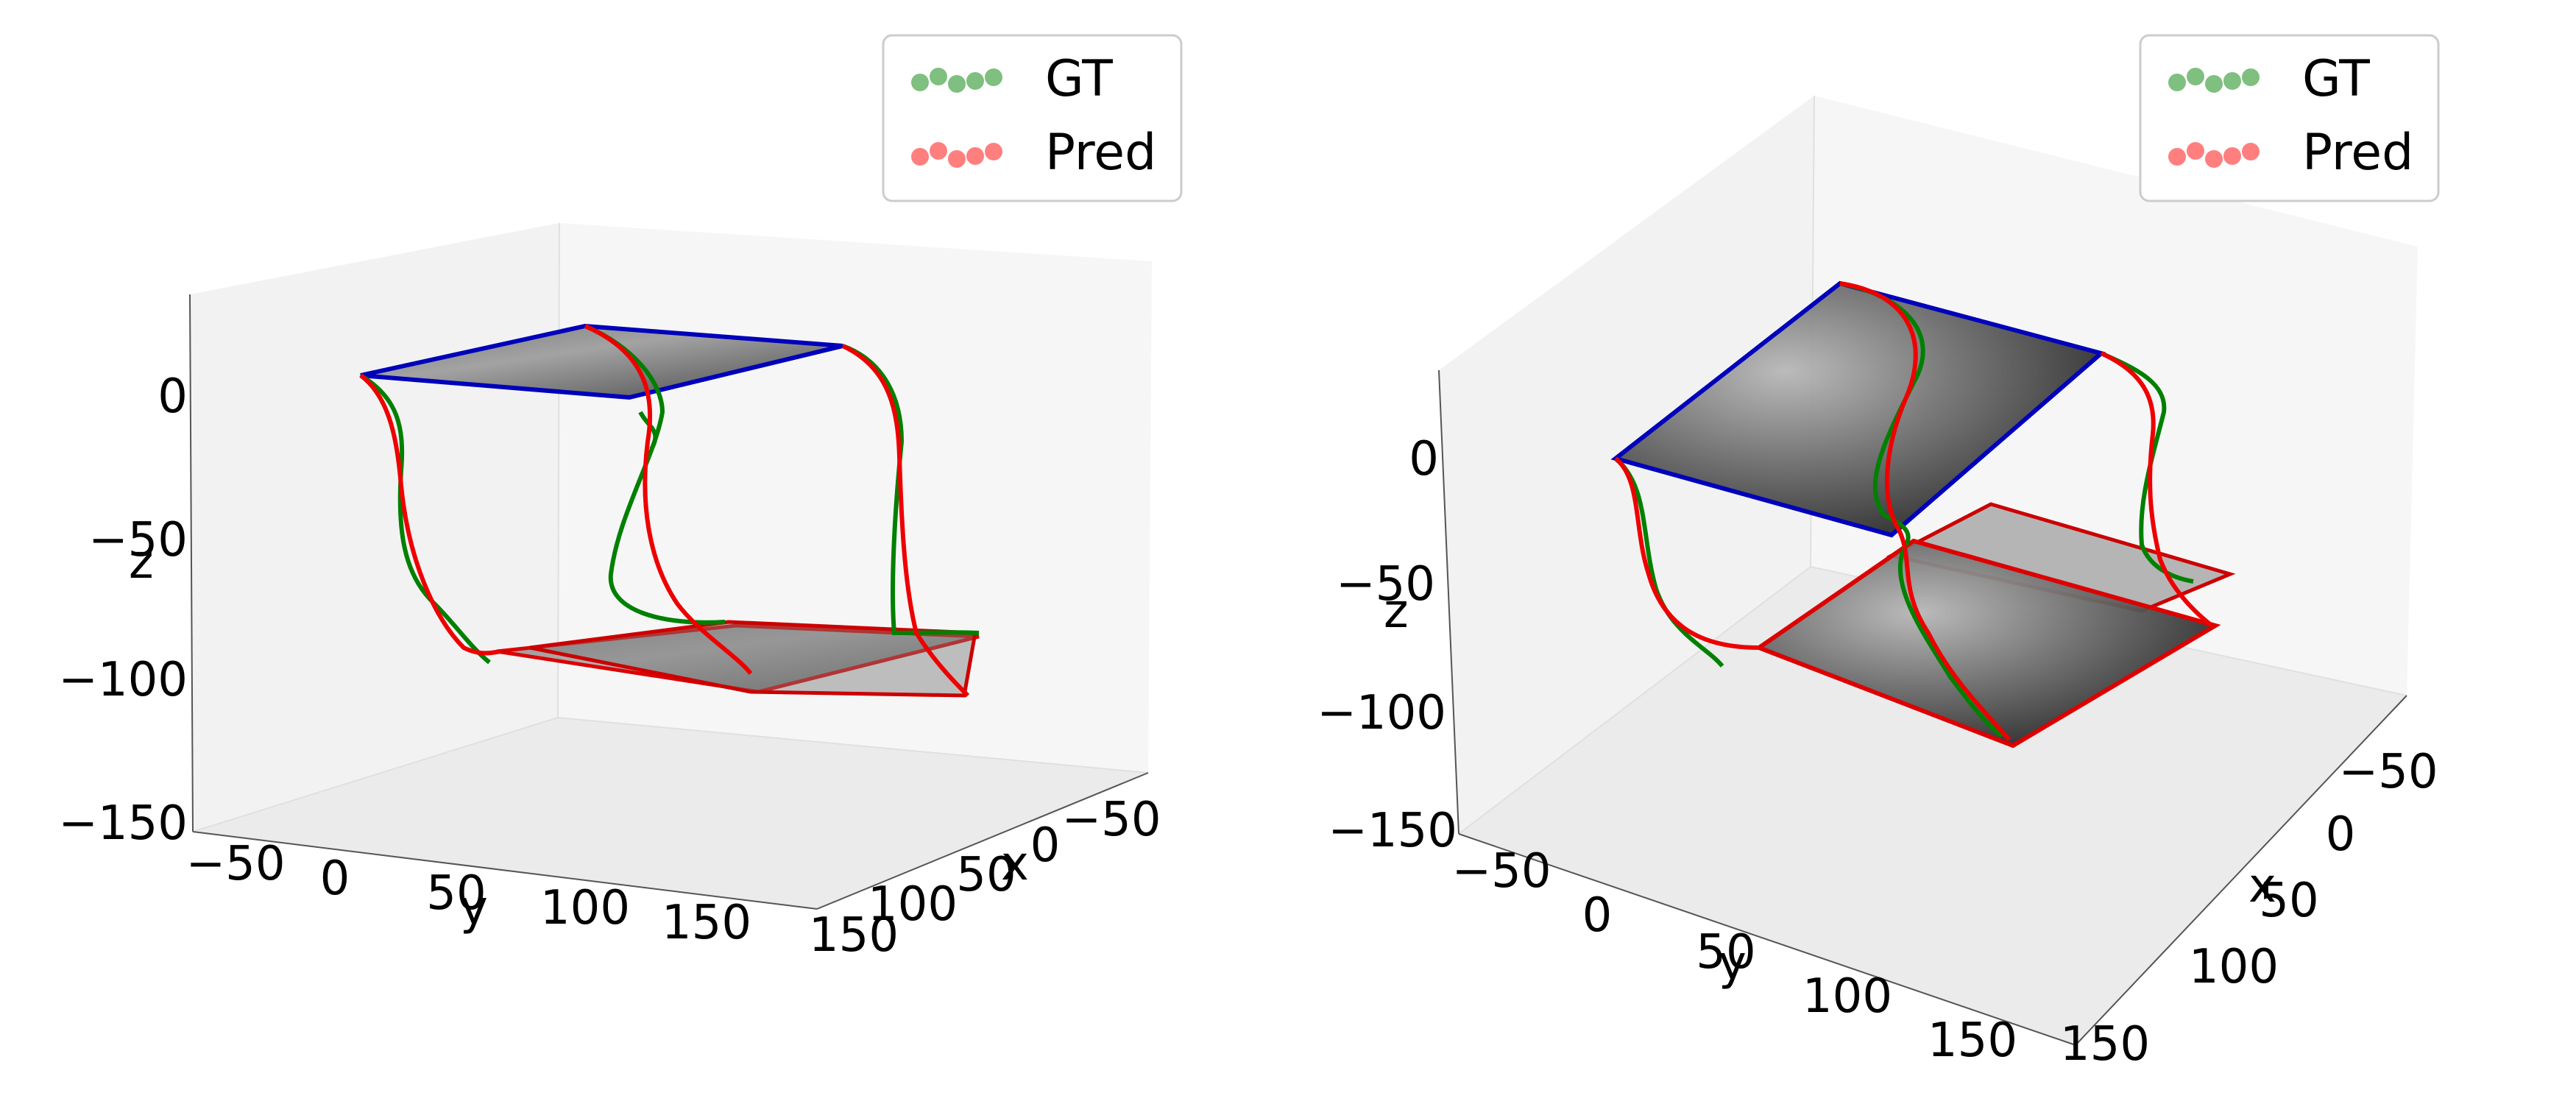 This screenshot has width=2576, height=1104. Describe the element at coordinates (913, 905) in the screenshot. I see `left-x-tick-1: 100` at that location.